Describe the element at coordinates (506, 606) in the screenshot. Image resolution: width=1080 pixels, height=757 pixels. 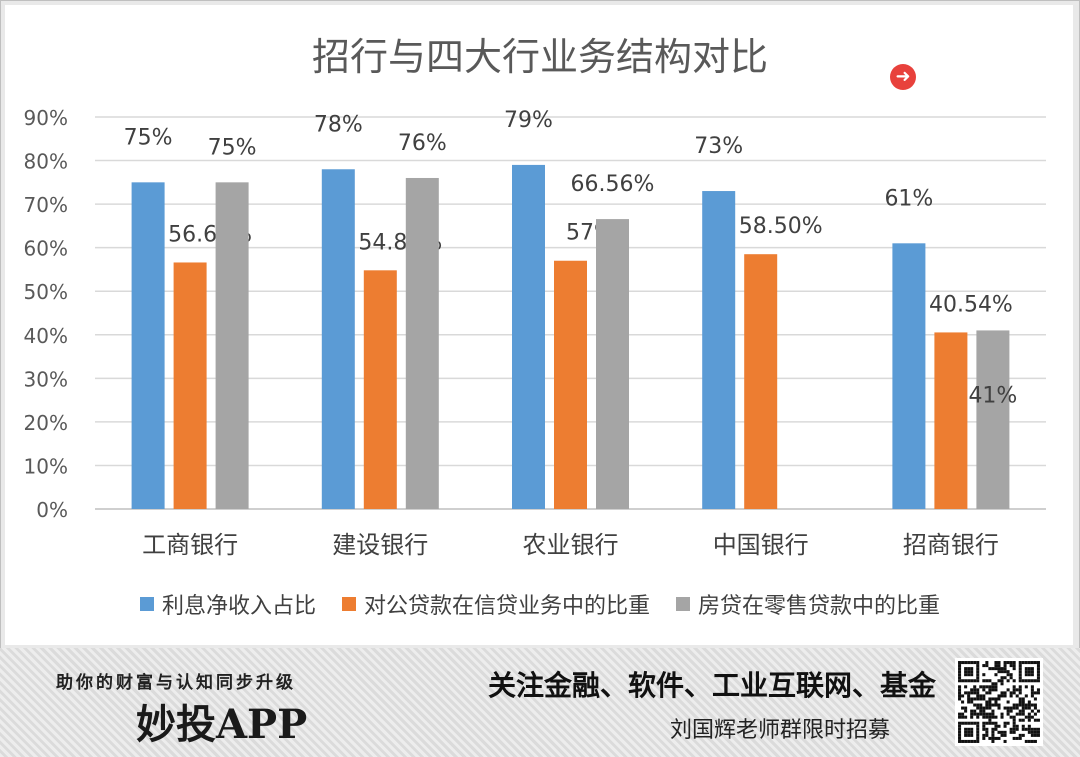
I see `legend-label-series-2: 对公贷款在信贷业务中的比重` at that location.